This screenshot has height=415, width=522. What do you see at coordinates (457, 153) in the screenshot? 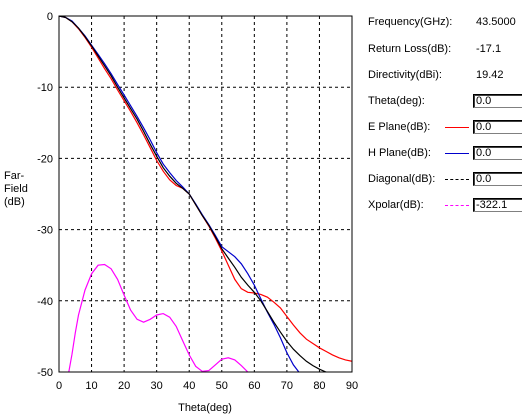
I see `hplane-legend-line` at bounding box center [457, 153].